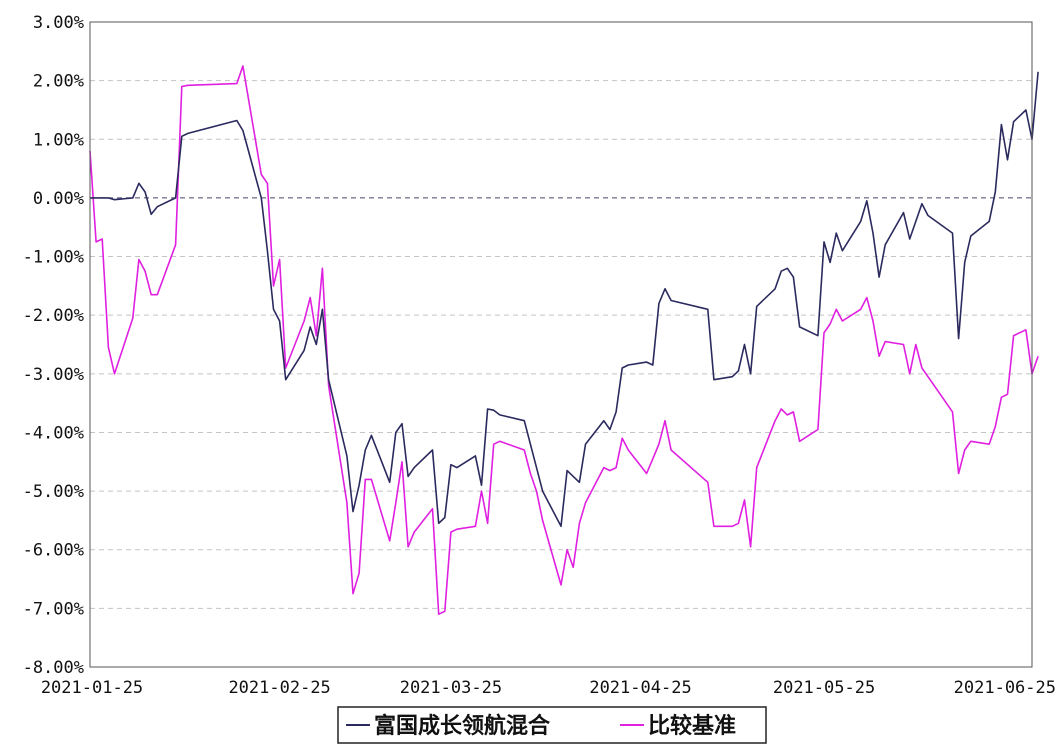 This screenshot has height=745, width=1058. I want to click on x-tick-label: 2021-03-25, so click(451, 688).